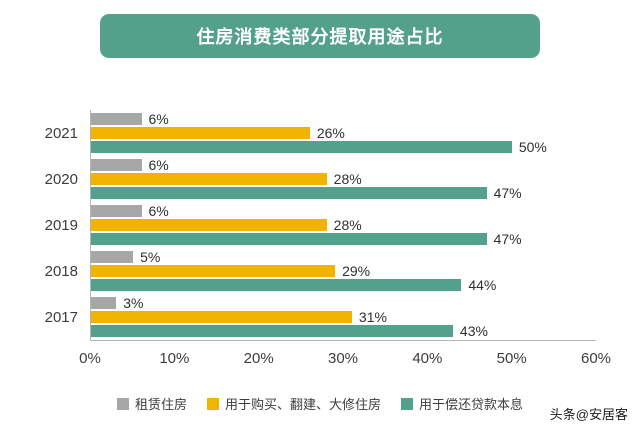 The image size is (640, 437). What do you see at coordinates (61, 179) in the screenshot?
I see `y-axis-label: 2020` at bounding box center [61, 179].